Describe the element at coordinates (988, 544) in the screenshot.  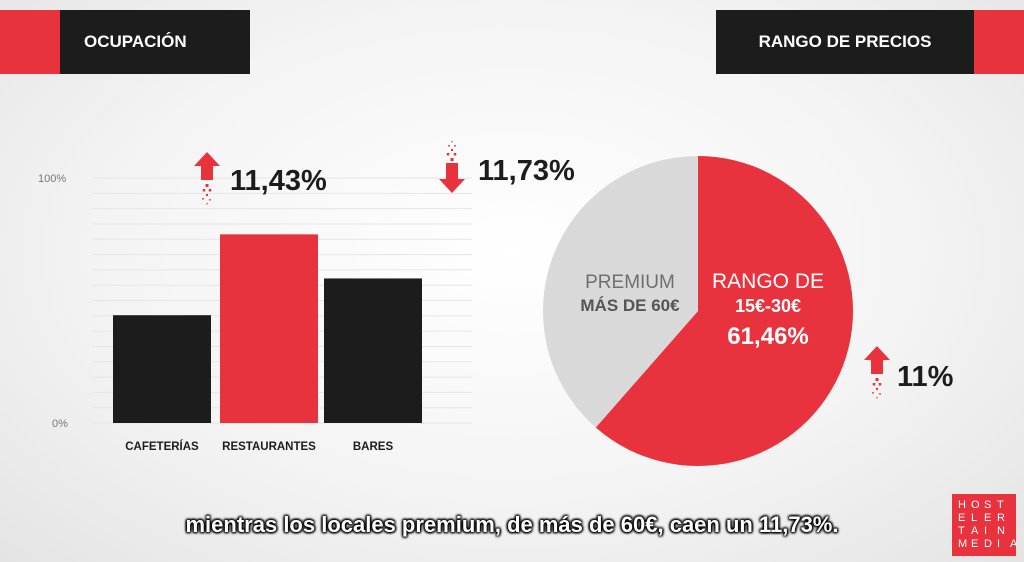
I see `logo-letter: D` at that location.